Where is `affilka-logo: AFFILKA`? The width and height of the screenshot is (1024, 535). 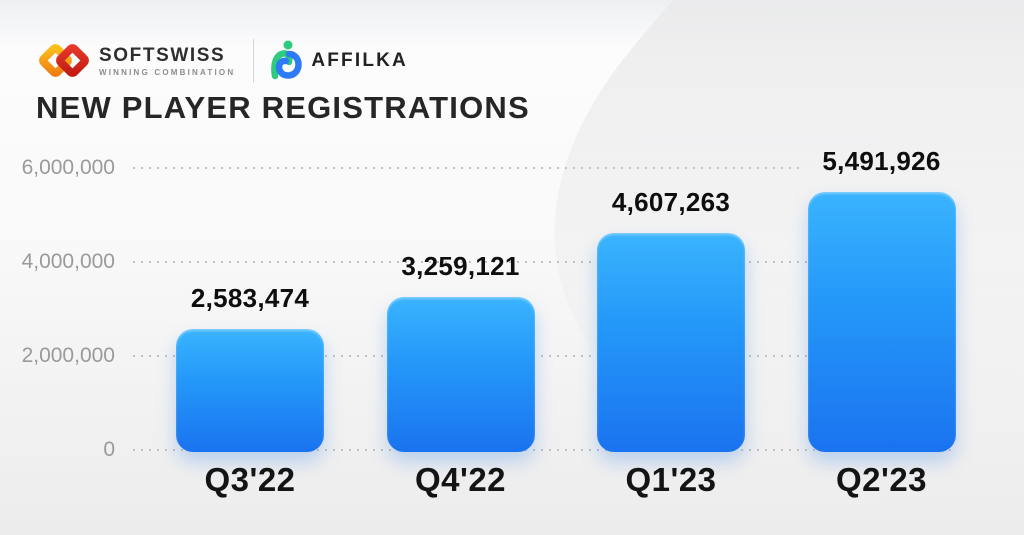
affilka-logo: AFFILKA is located at coordinates (339, 61).